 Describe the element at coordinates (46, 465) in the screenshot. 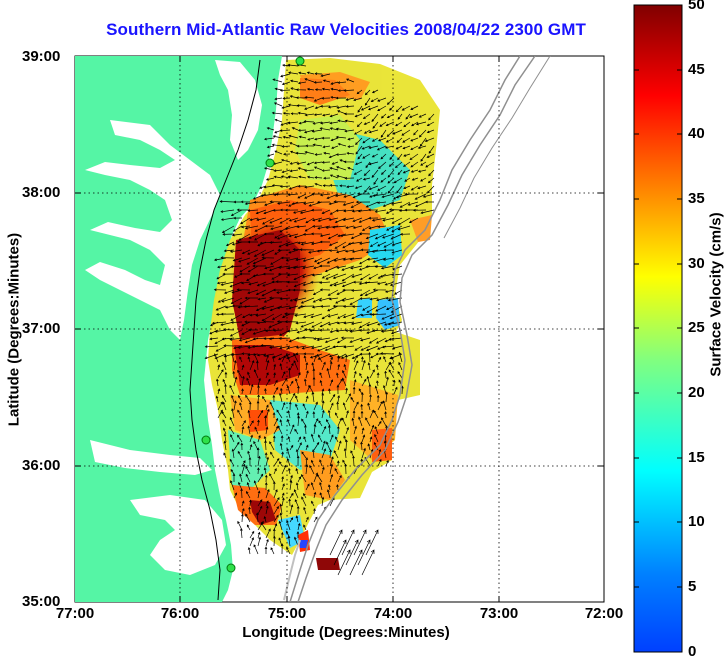

I see `y-tick-label: 36:00` at that location.